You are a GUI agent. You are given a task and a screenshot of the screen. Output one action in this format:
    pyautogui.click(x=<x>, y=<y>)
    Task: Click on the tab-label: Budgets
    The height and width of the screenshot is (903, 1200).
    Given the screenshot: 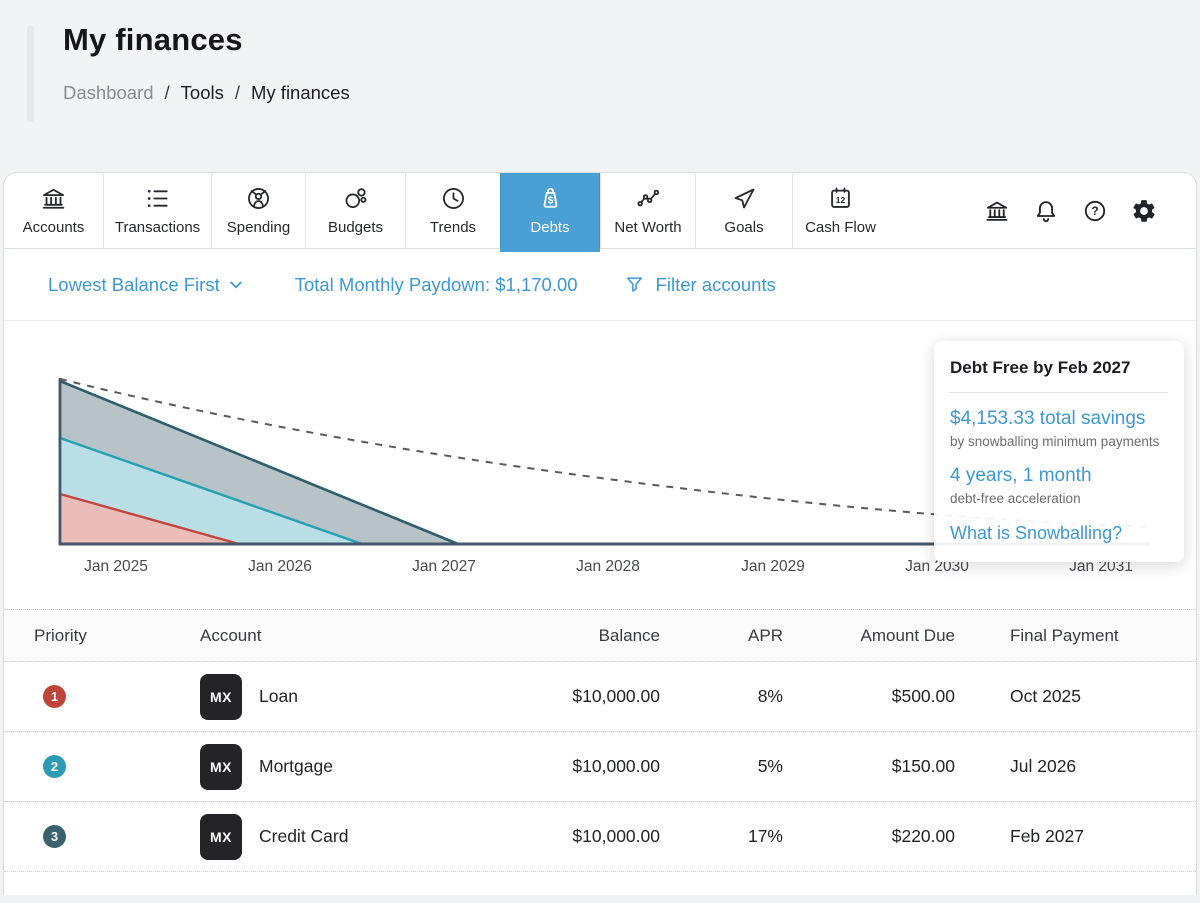 What is the action you would take?
    pyautogui.click(x=355, y=227)
    